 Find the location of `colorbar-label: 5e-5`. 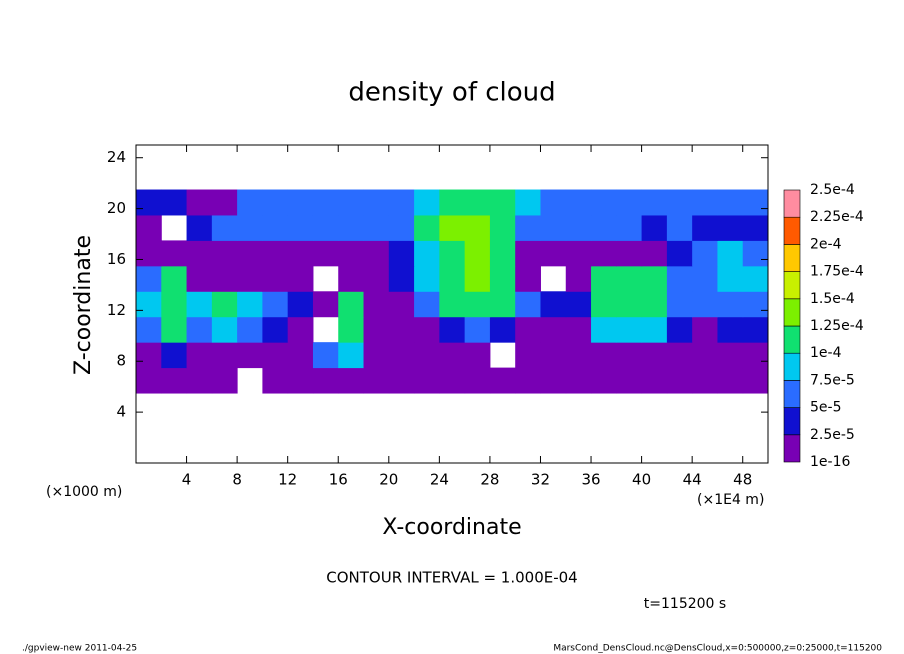

colorbar-label: 5e-5 is located at coordinates (825, 408).